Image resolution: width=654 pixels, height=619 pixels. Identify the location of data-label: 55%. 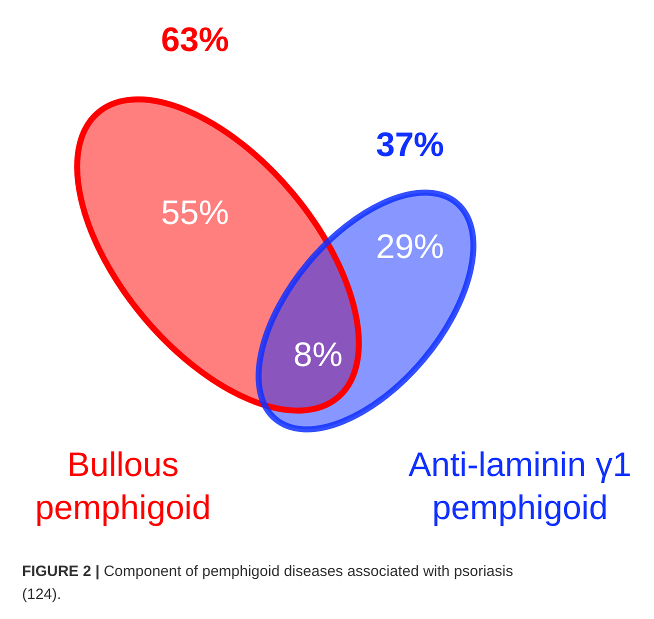
(195, 213).